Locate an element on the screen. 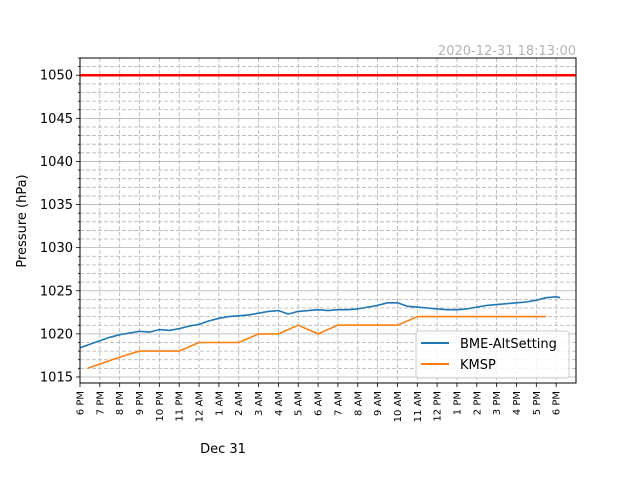 The width and height of the screenshot is (640, 480). timestamp-label: 2020-12-31 18:13:00 is located at coordinates (507, 51).